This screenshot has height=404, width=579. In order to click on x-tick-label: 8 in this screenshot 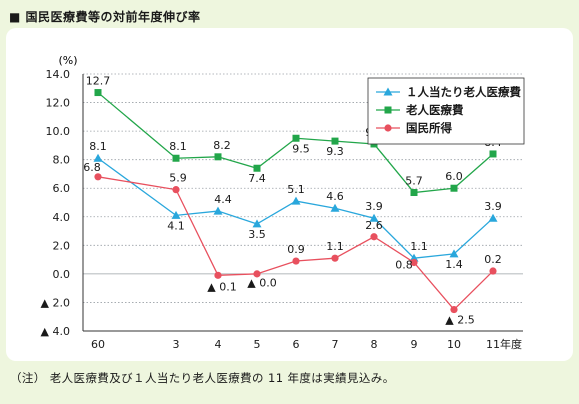, I will do `click(374, 344)`.